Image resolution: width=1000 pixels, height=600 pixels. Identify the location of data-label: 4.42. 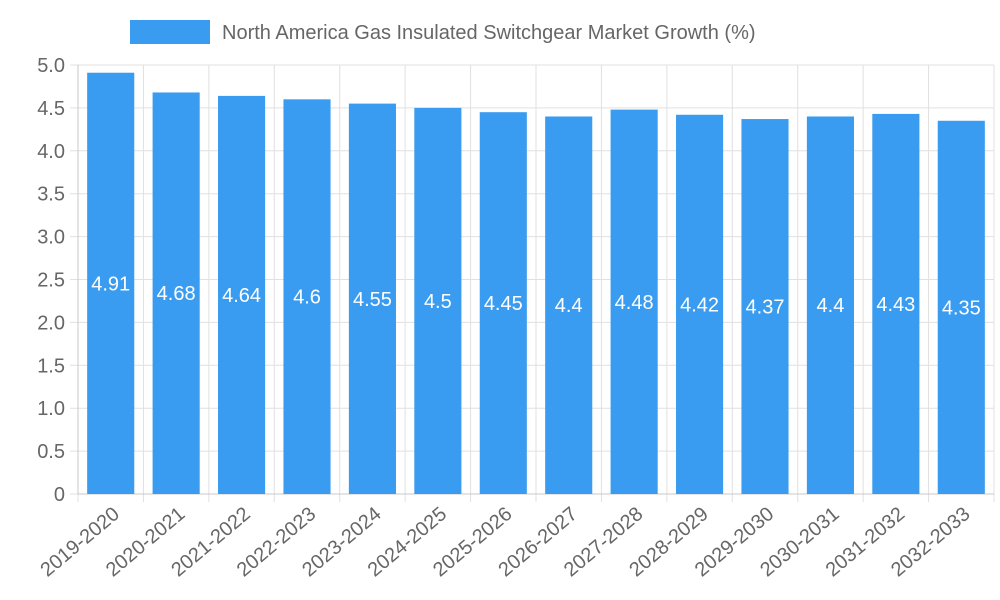
(699, 305).